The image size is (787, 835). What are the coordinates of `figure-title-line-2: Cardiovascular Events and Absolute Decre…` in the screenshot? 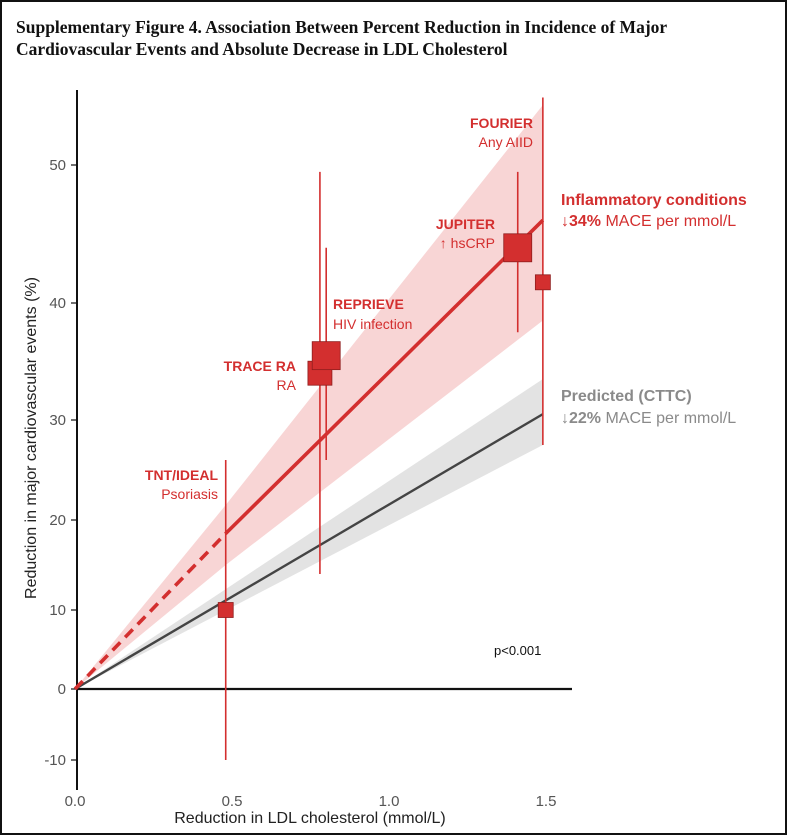 It's located at (262, 49).